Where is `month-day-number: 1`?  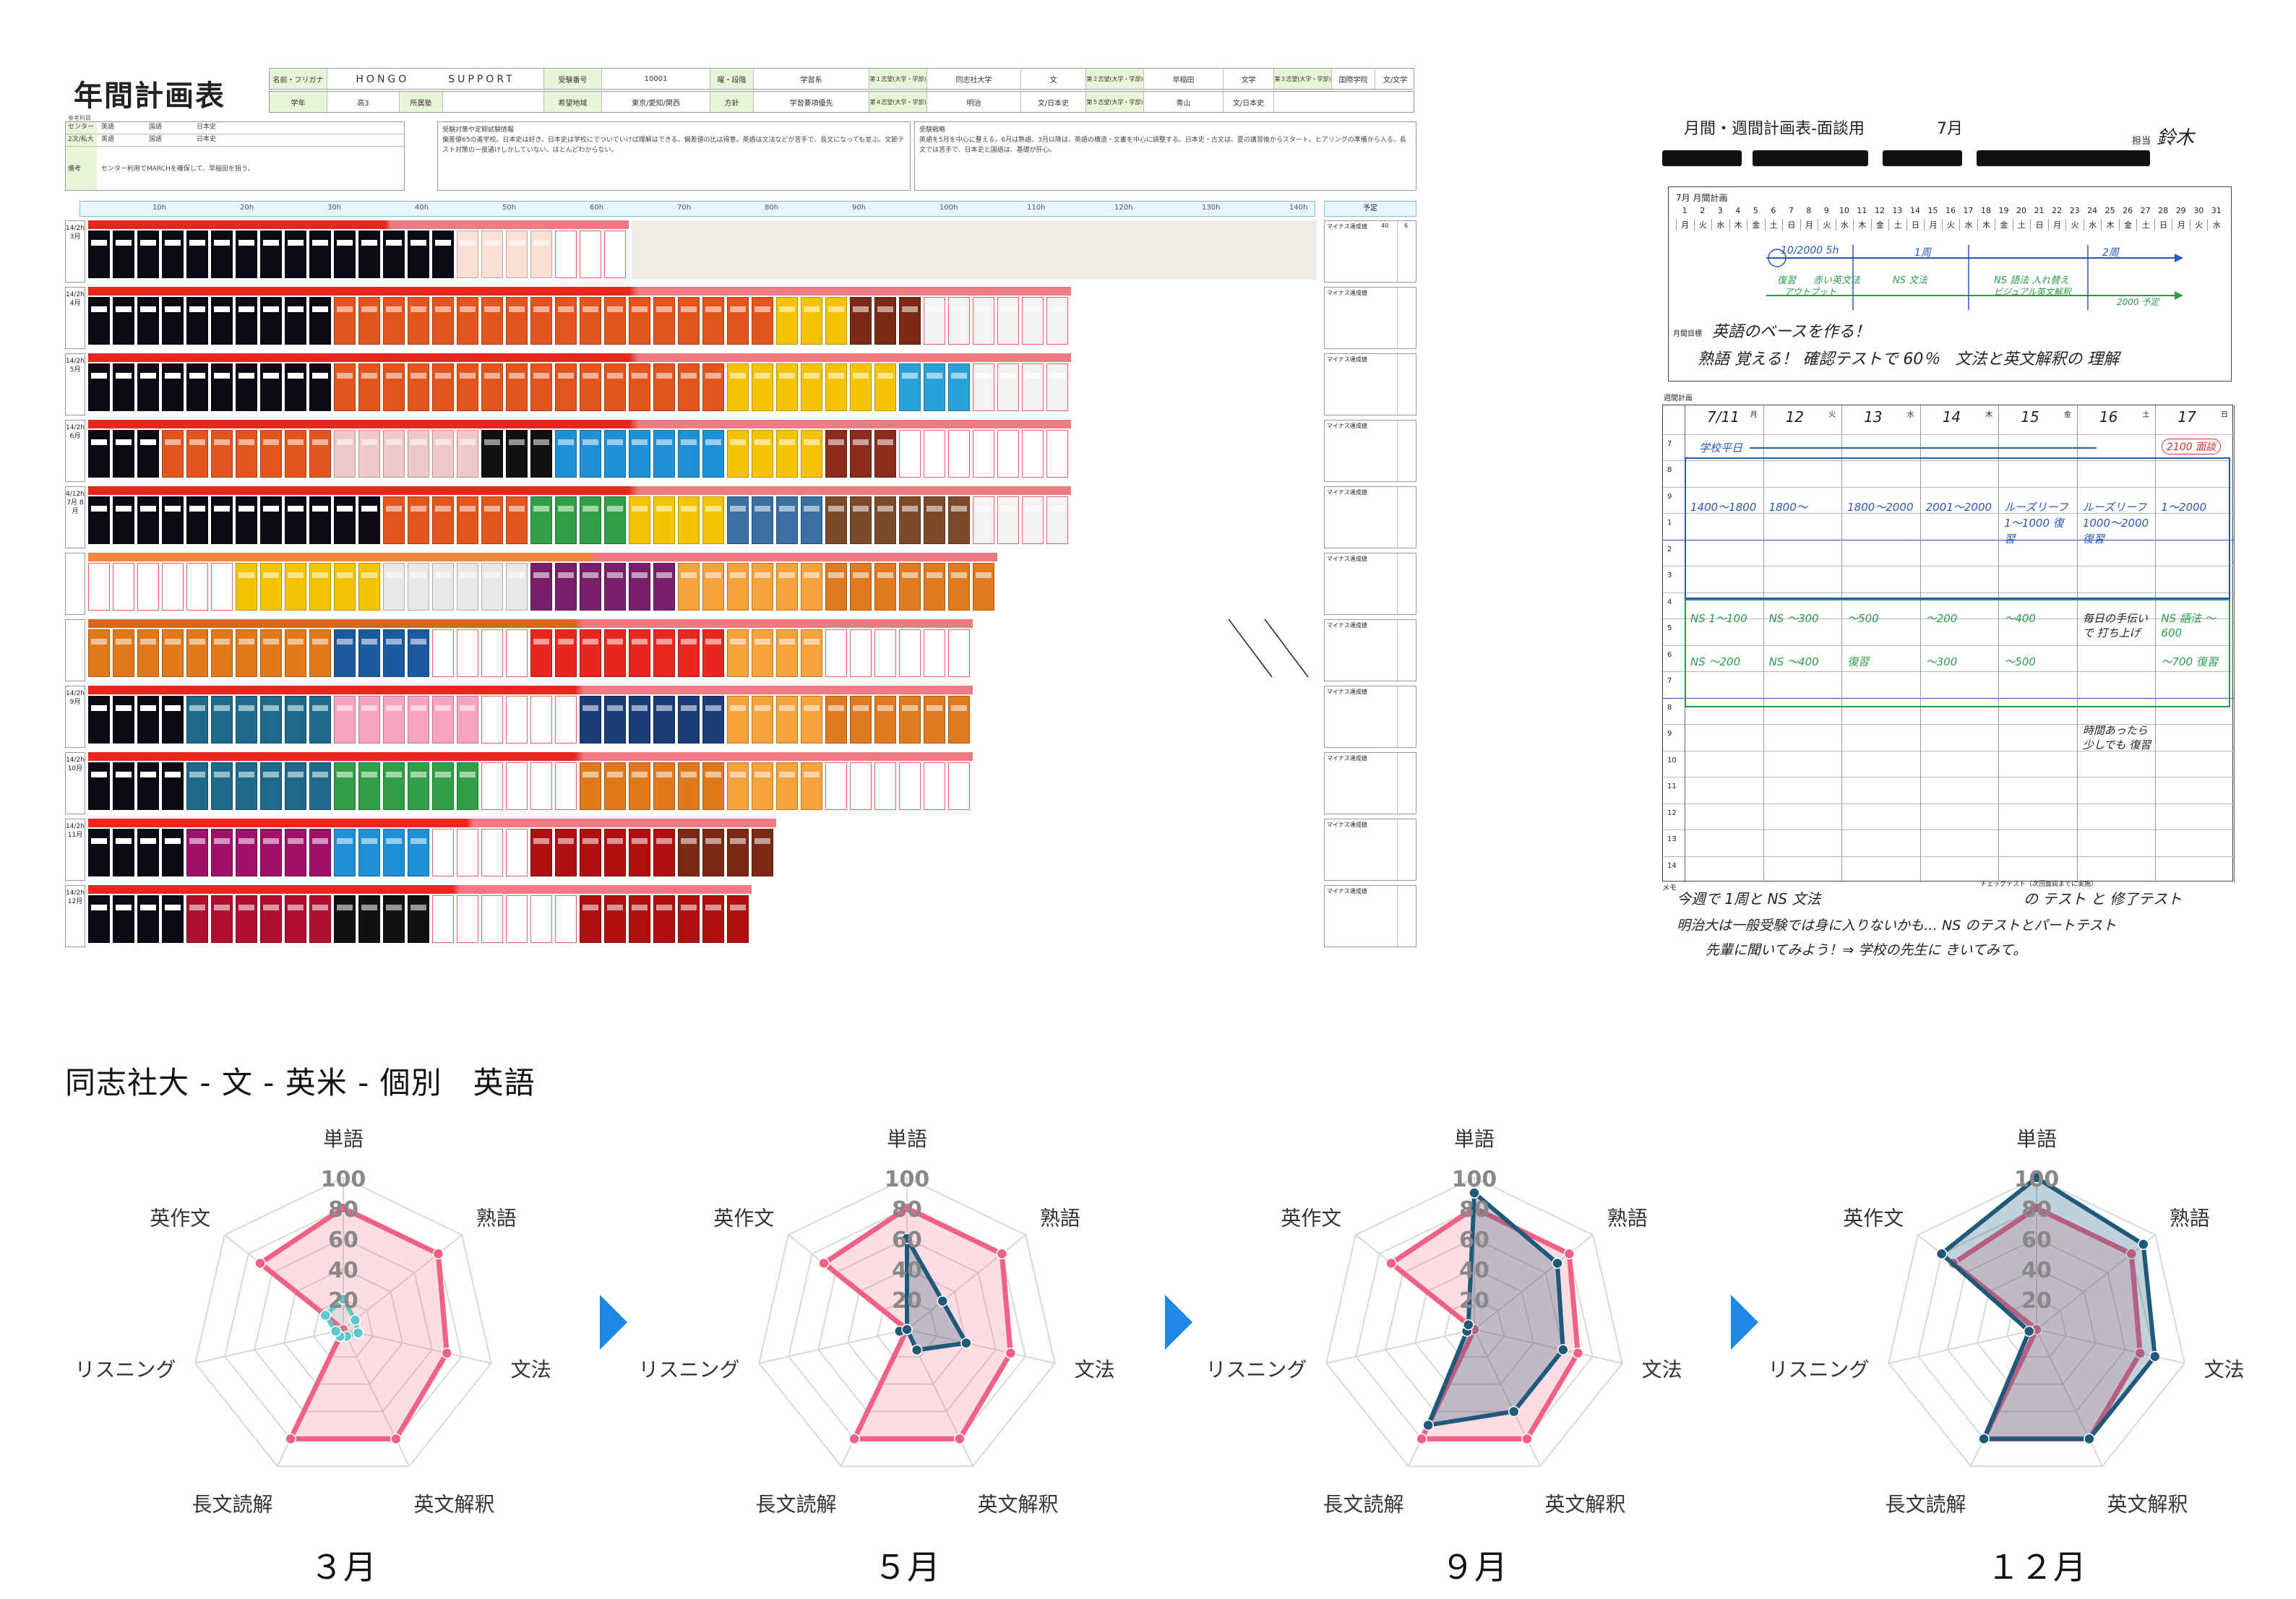
month-day-number: 1 is located at coordinates (1684, 210).